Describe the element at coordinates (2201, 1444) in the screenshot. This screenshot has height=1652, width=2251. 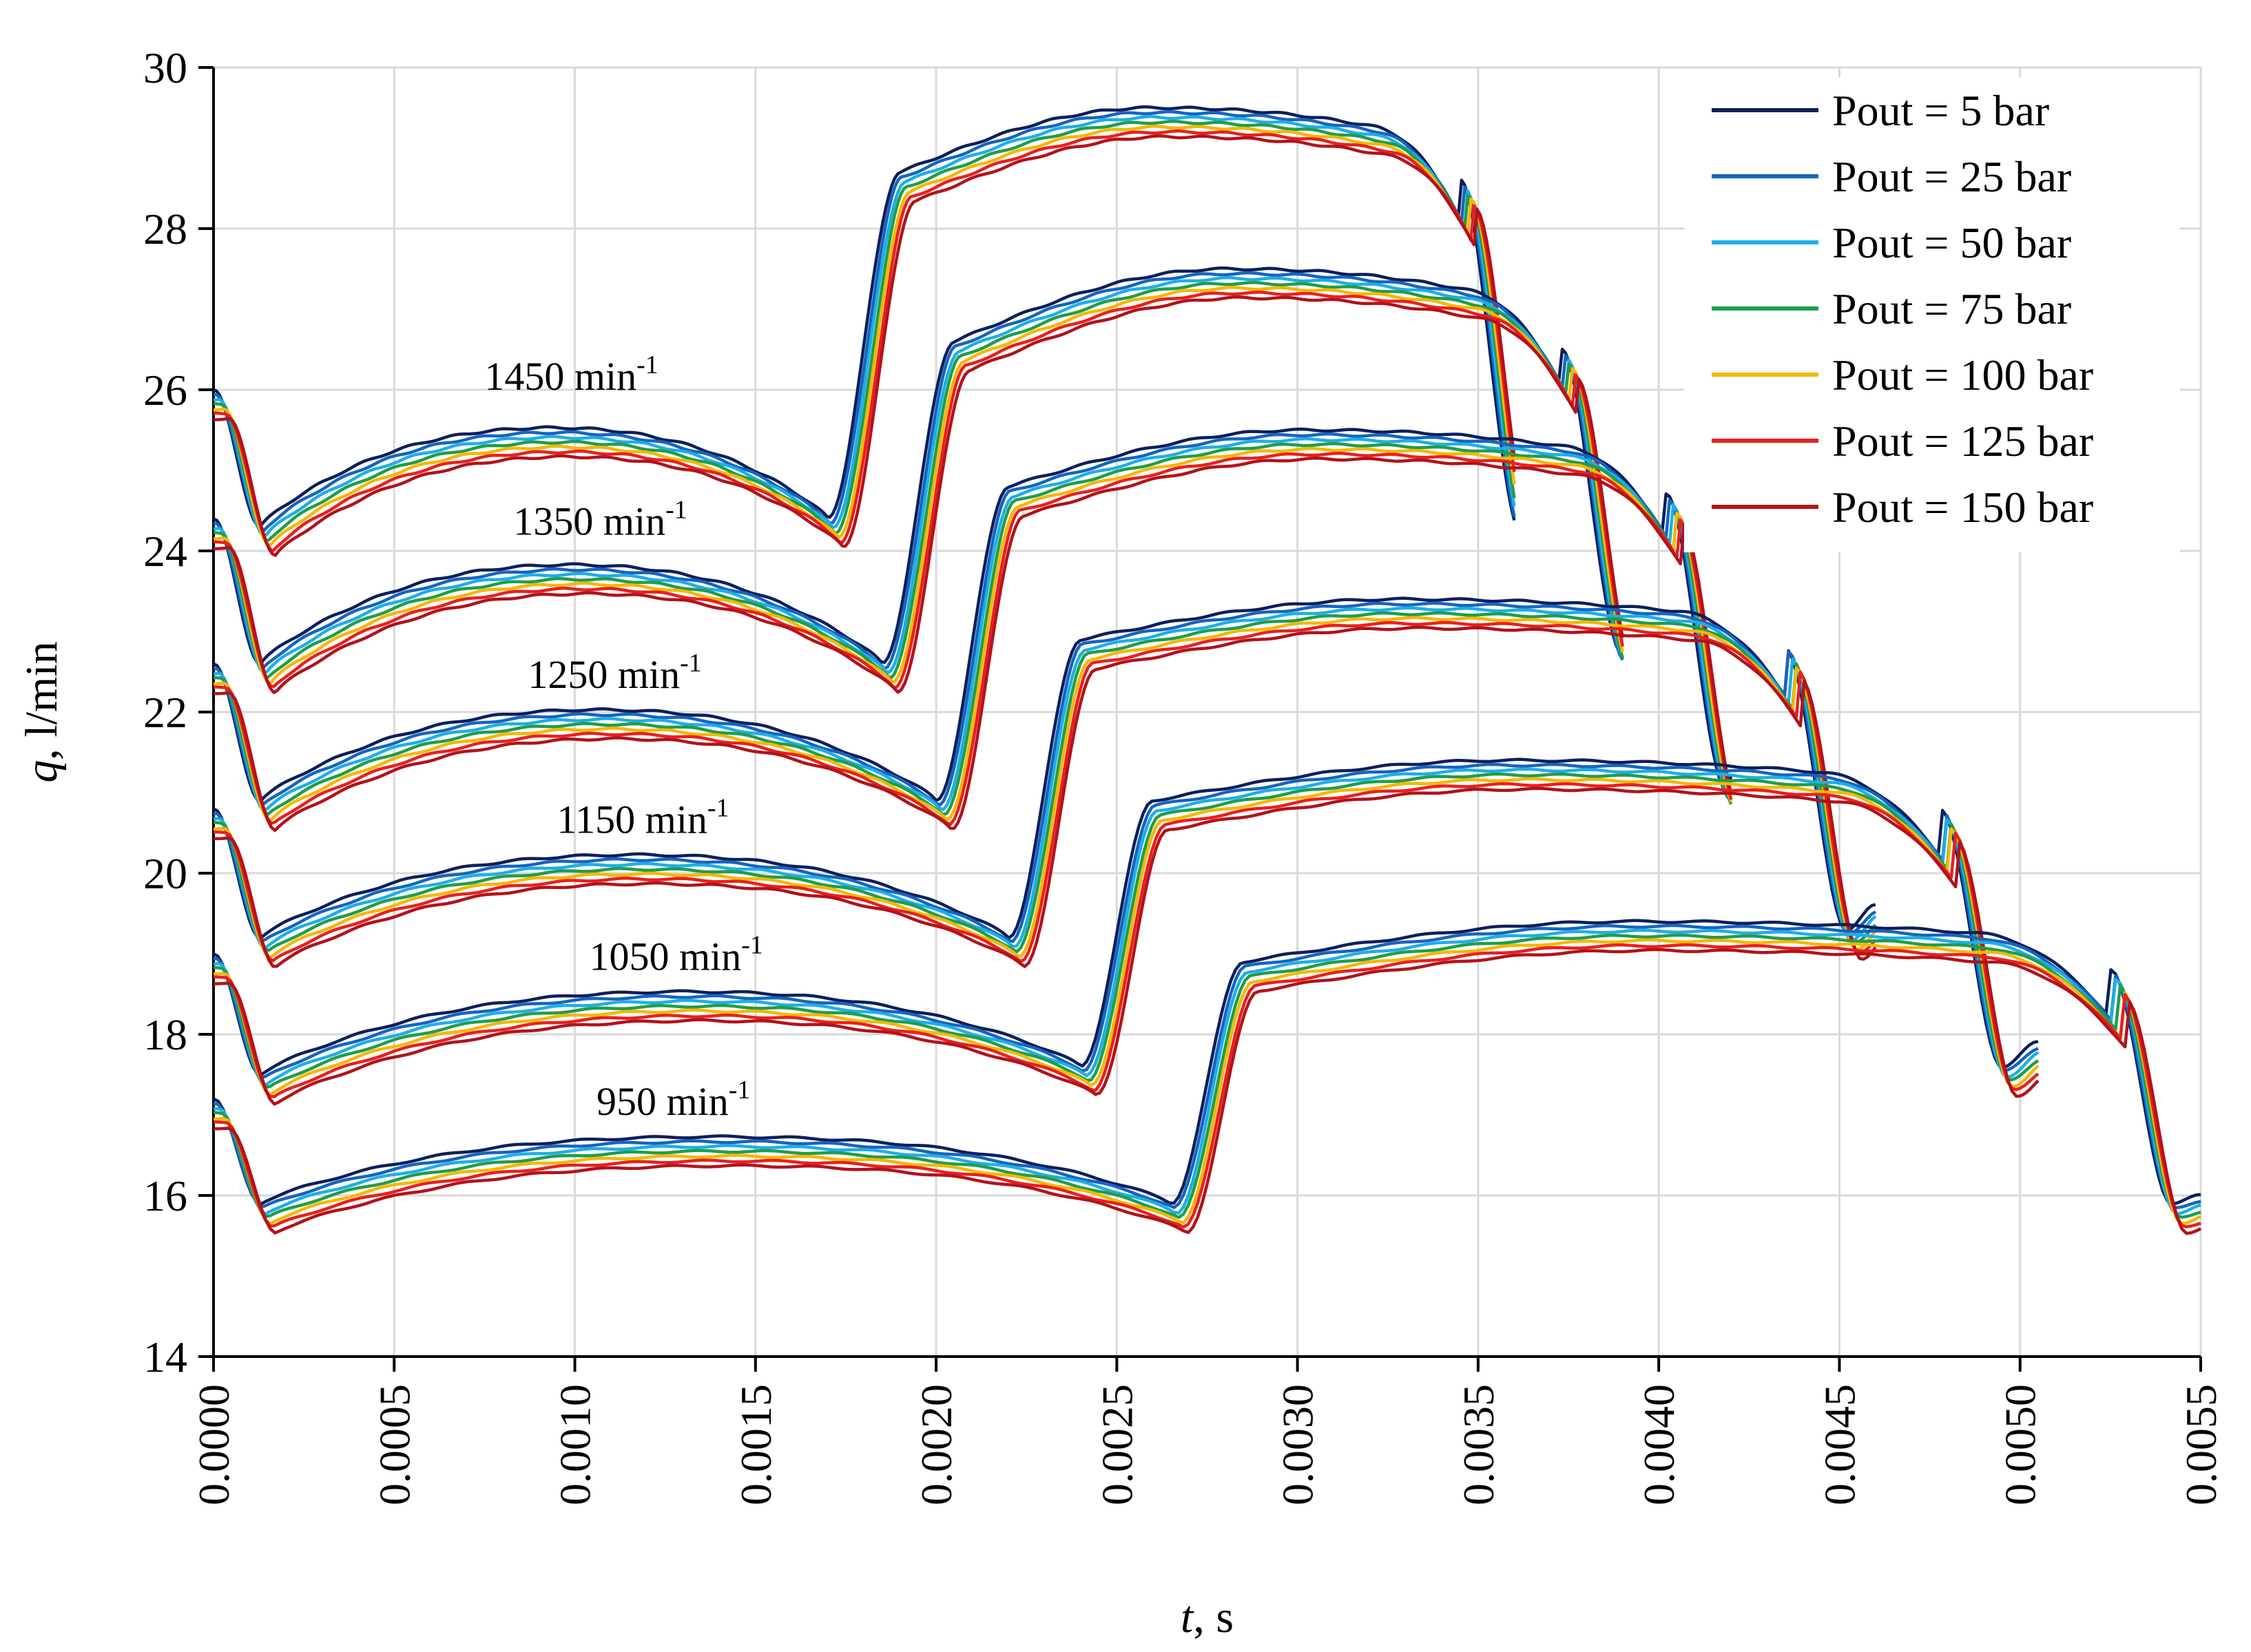
I see `x-tick-label: 0.0055` at that location.